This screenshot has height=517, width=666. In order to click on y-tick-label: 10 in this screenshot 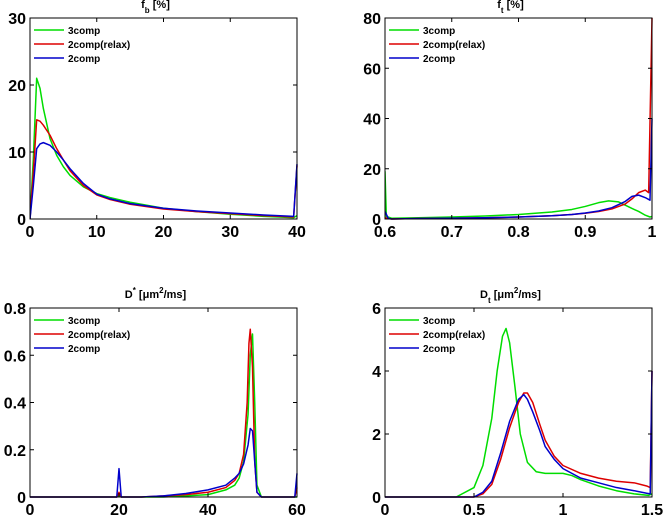, I will do `click(17, 153)`.